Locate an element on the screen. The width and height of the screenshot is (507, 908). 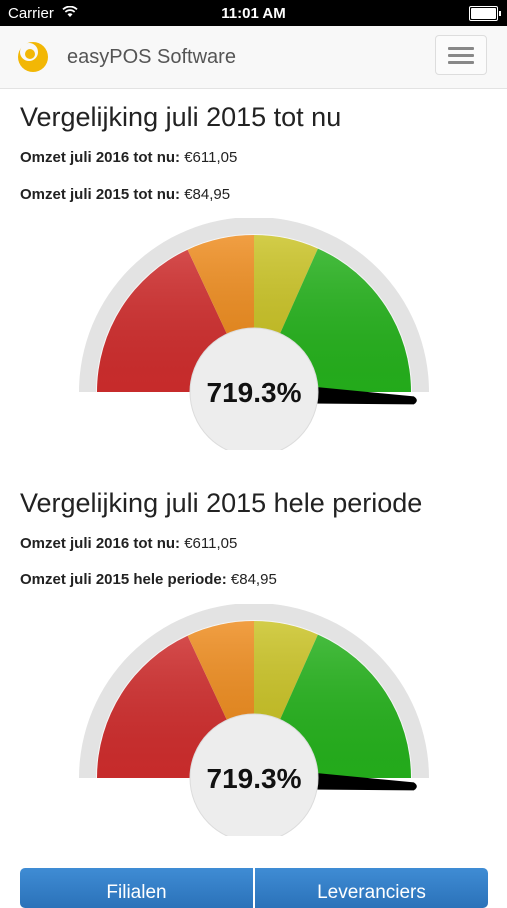
status-time: 11:01 AM is located at coordinates (253, 13).